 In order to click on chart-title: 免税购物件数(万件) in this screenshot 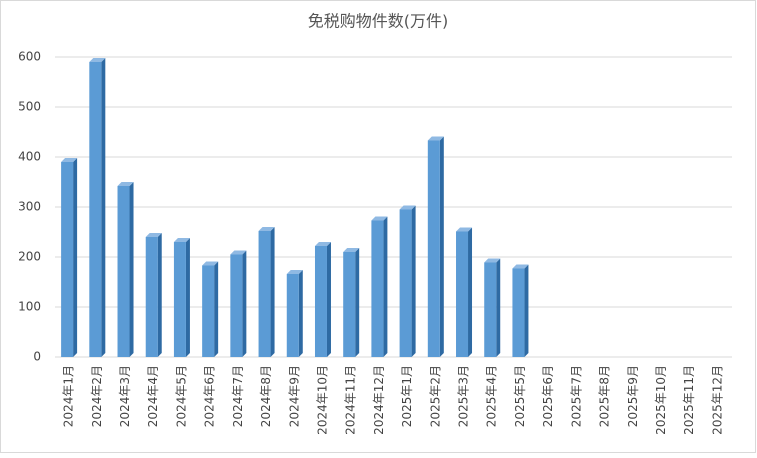, I will do `click(378, 21)`.